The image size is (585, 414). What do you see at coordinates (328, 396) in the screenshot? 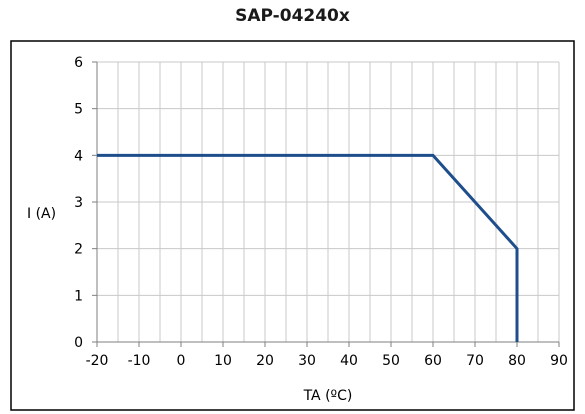
I see `x-axis-title: TA (ºC)` at bounding box center [328, 396].